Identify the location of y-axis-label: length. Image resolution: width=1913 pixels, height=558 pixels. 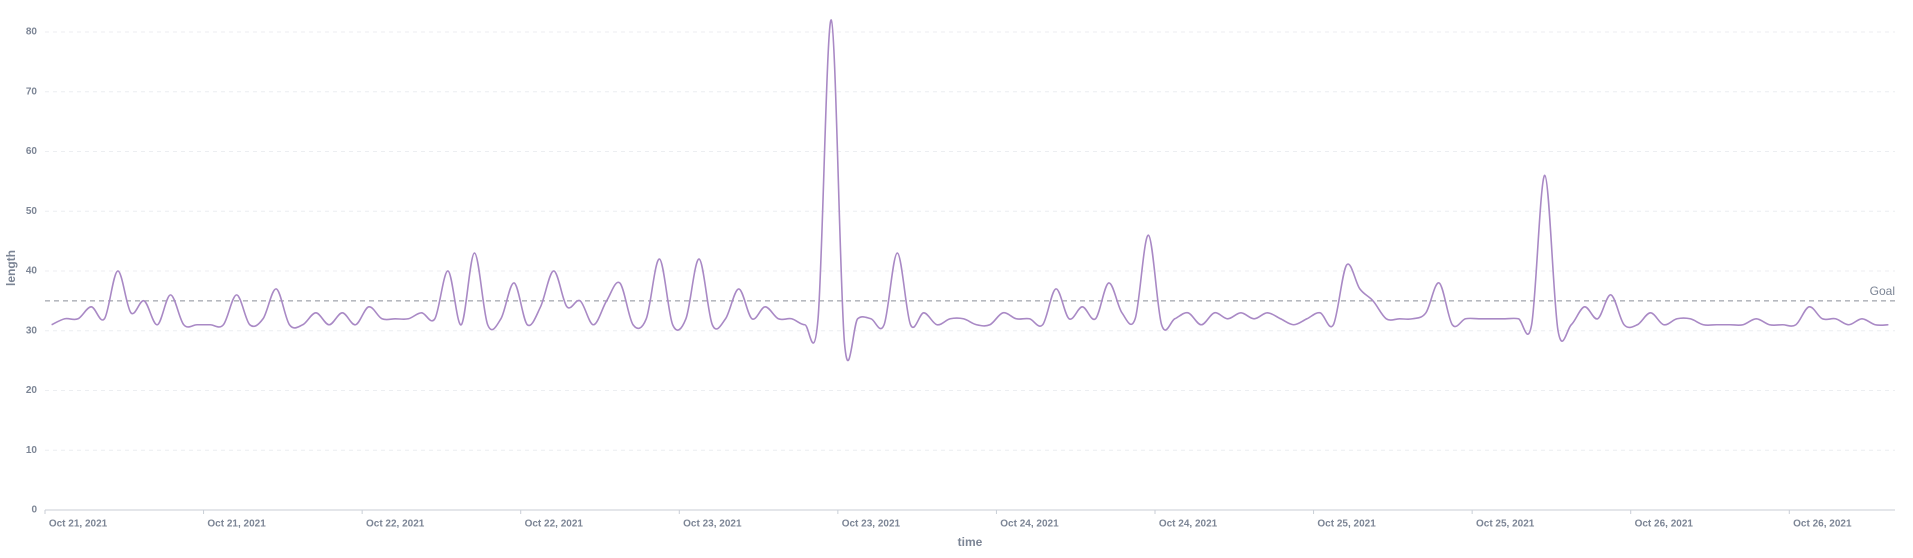
(11, 268).